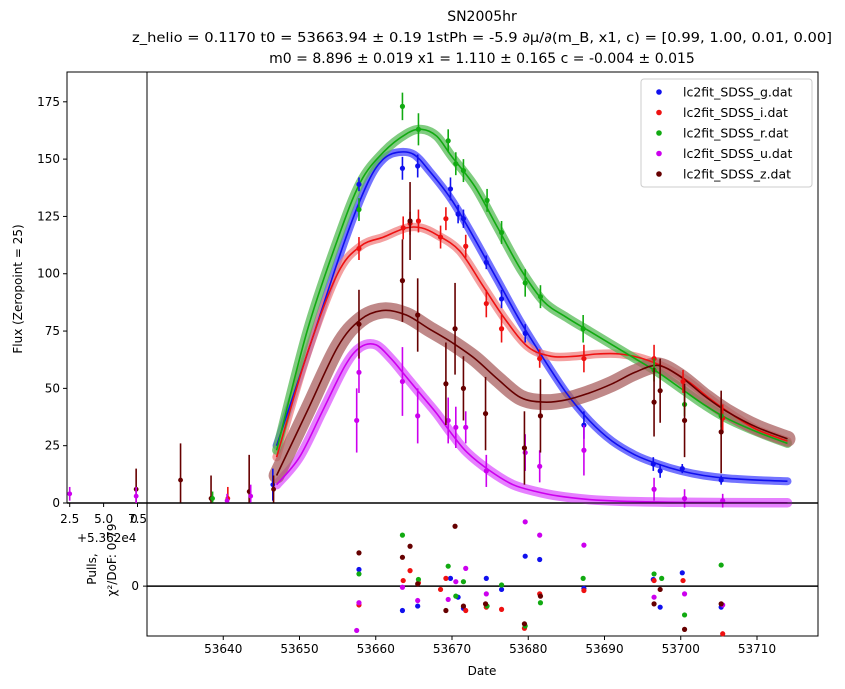  What do you see at coordinates (112, 560) in the screenshot?
I see `pulls-chi2-label: χ²/DoF: 0.79` at bounding box center [112, 560].